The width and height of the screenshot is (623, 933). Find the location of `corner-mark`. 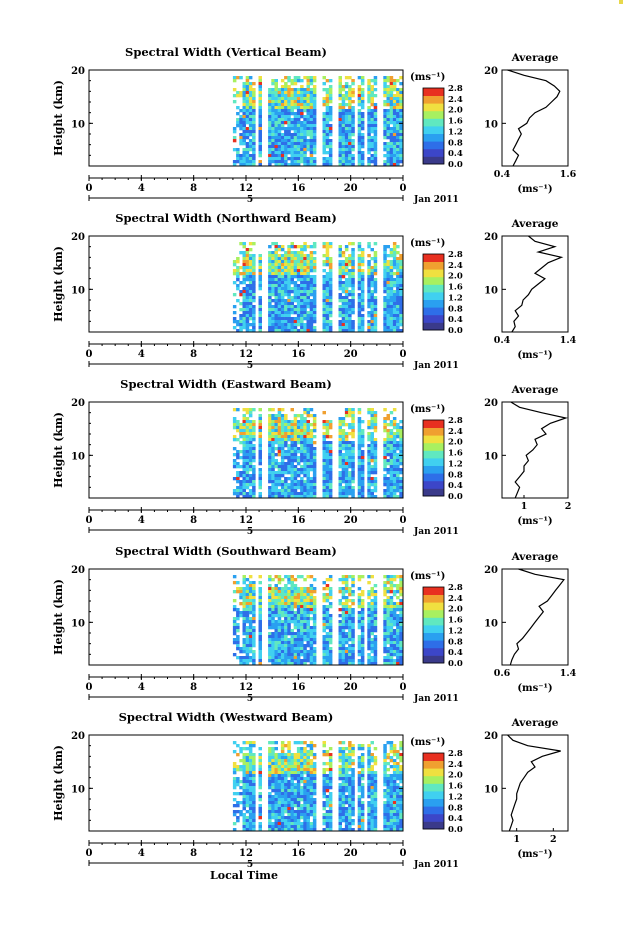

corner-mark is located at coordinates (621, 2).